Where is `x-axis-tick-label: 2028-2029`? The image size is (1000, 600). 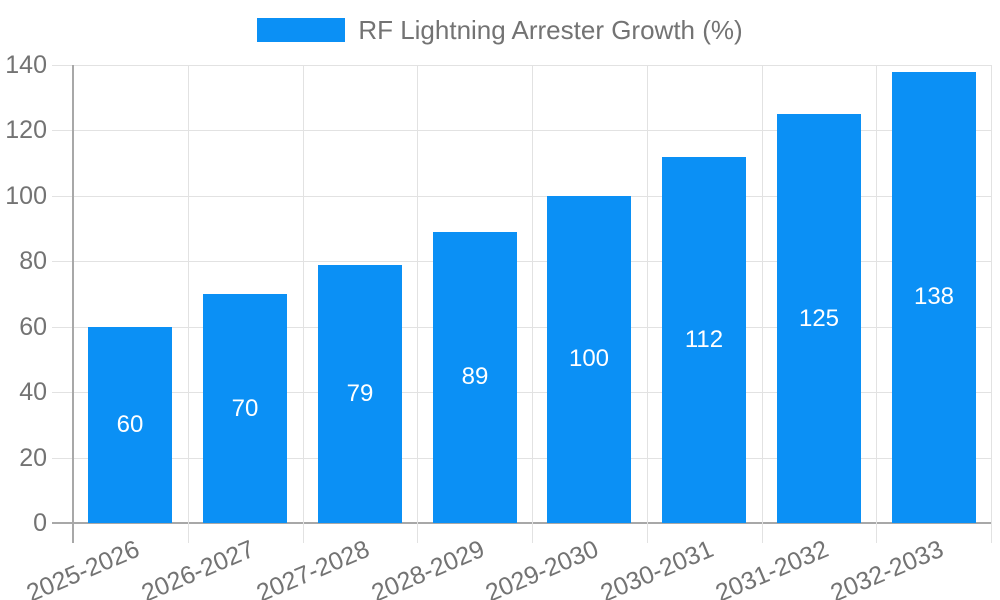 x-axis-tick-label: 2028-2029 is located at coordinates (428, 567).